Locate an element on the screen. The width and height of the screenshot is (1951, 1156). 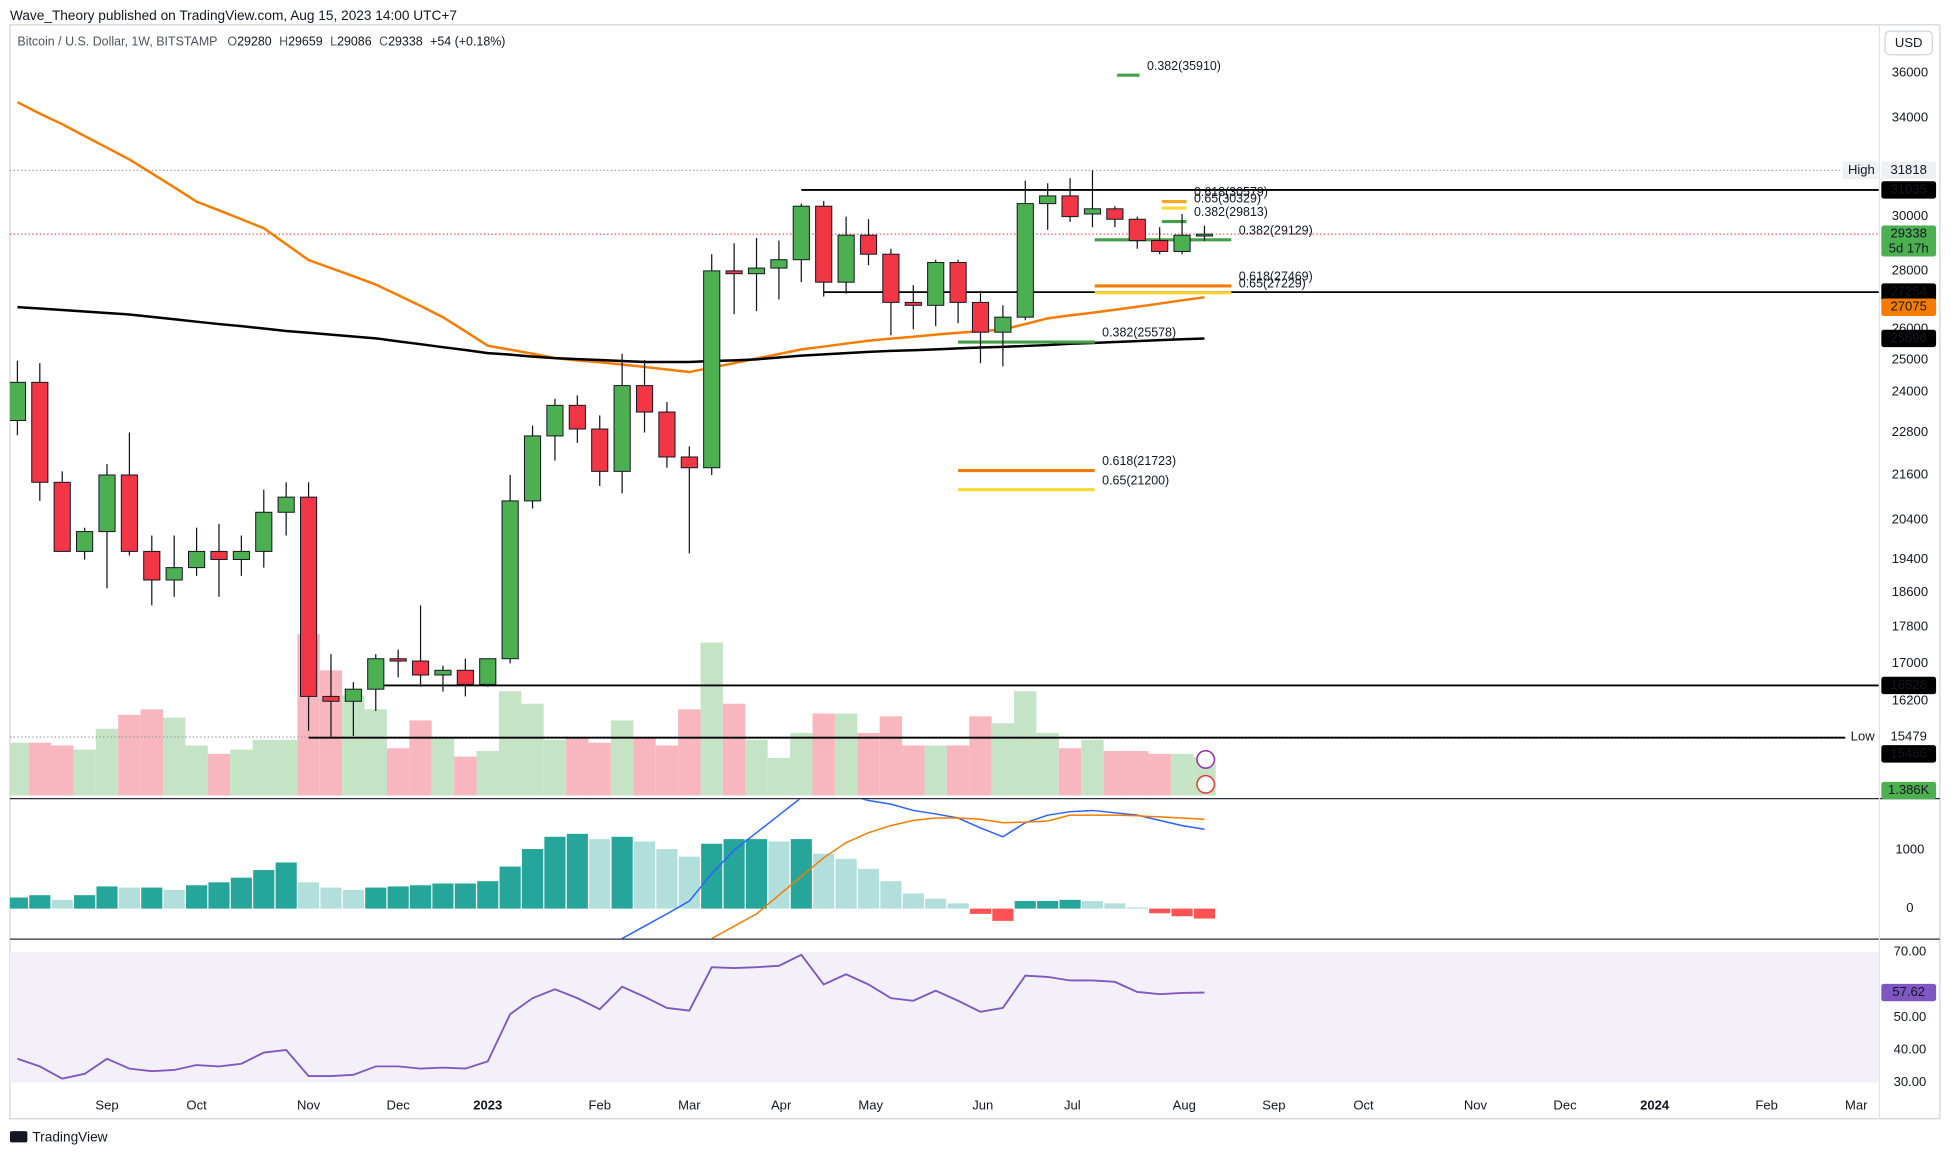
currency: USD is located at coordinates (1909, 42).